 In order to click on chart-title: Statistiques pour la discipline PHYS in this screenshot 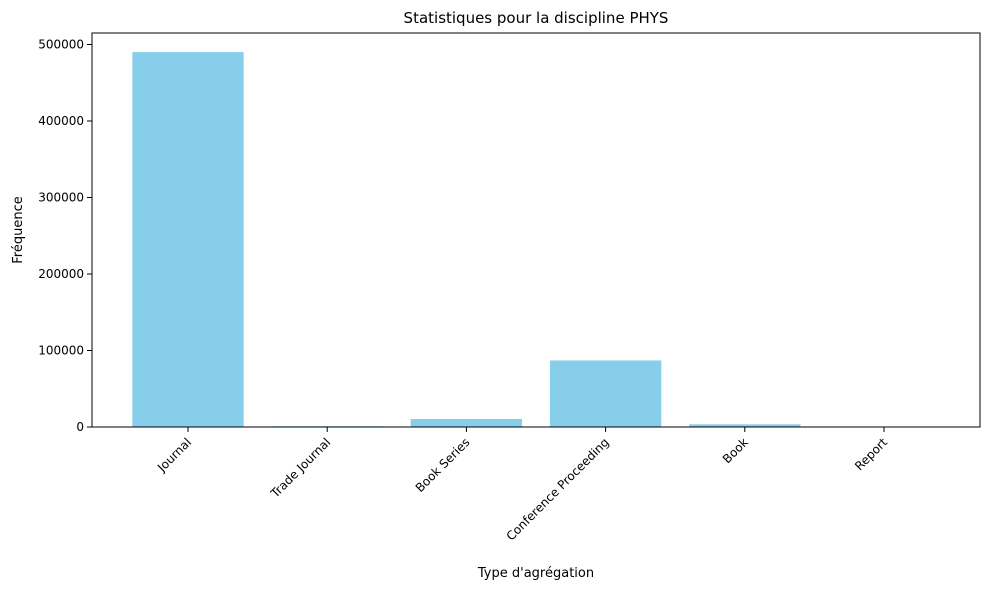, I will do `click(536, 18)`.